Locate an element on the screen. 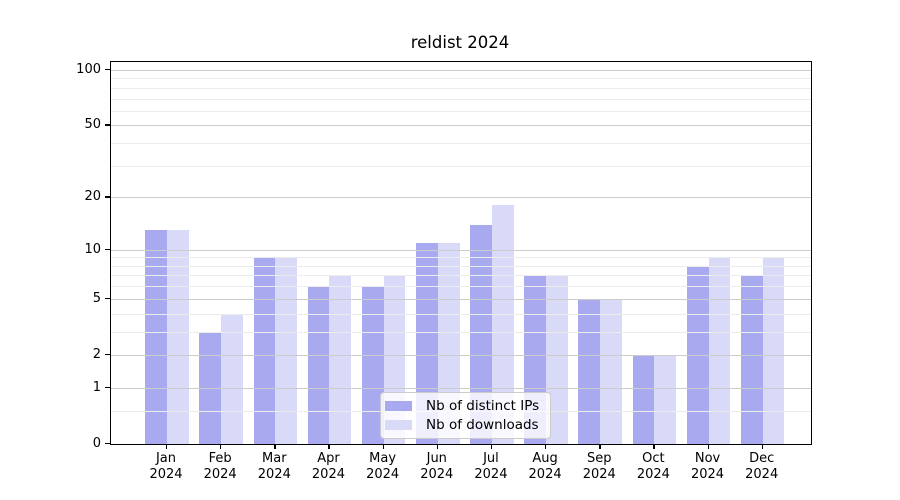  y-axis-tick-label: 1 is located at coordinates (96, 387).